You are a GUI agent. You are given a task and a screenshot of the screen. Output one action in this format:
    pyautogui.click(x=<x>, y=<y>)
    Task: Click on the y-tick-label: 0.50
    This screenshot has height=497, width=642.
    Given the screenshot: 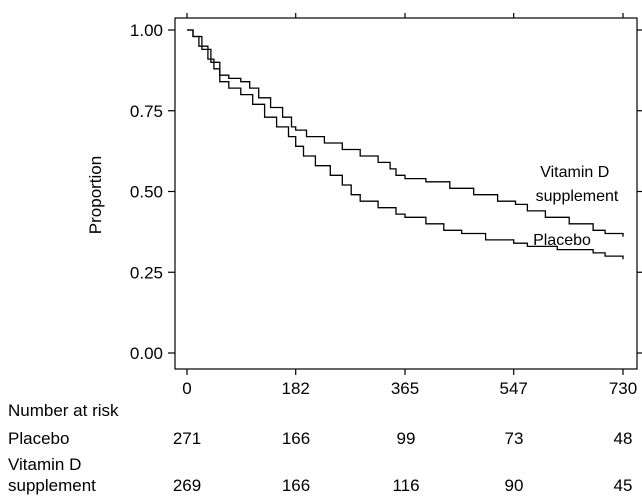 What is the action you would take?
    pyautogui.click(x=146, y=192)
    